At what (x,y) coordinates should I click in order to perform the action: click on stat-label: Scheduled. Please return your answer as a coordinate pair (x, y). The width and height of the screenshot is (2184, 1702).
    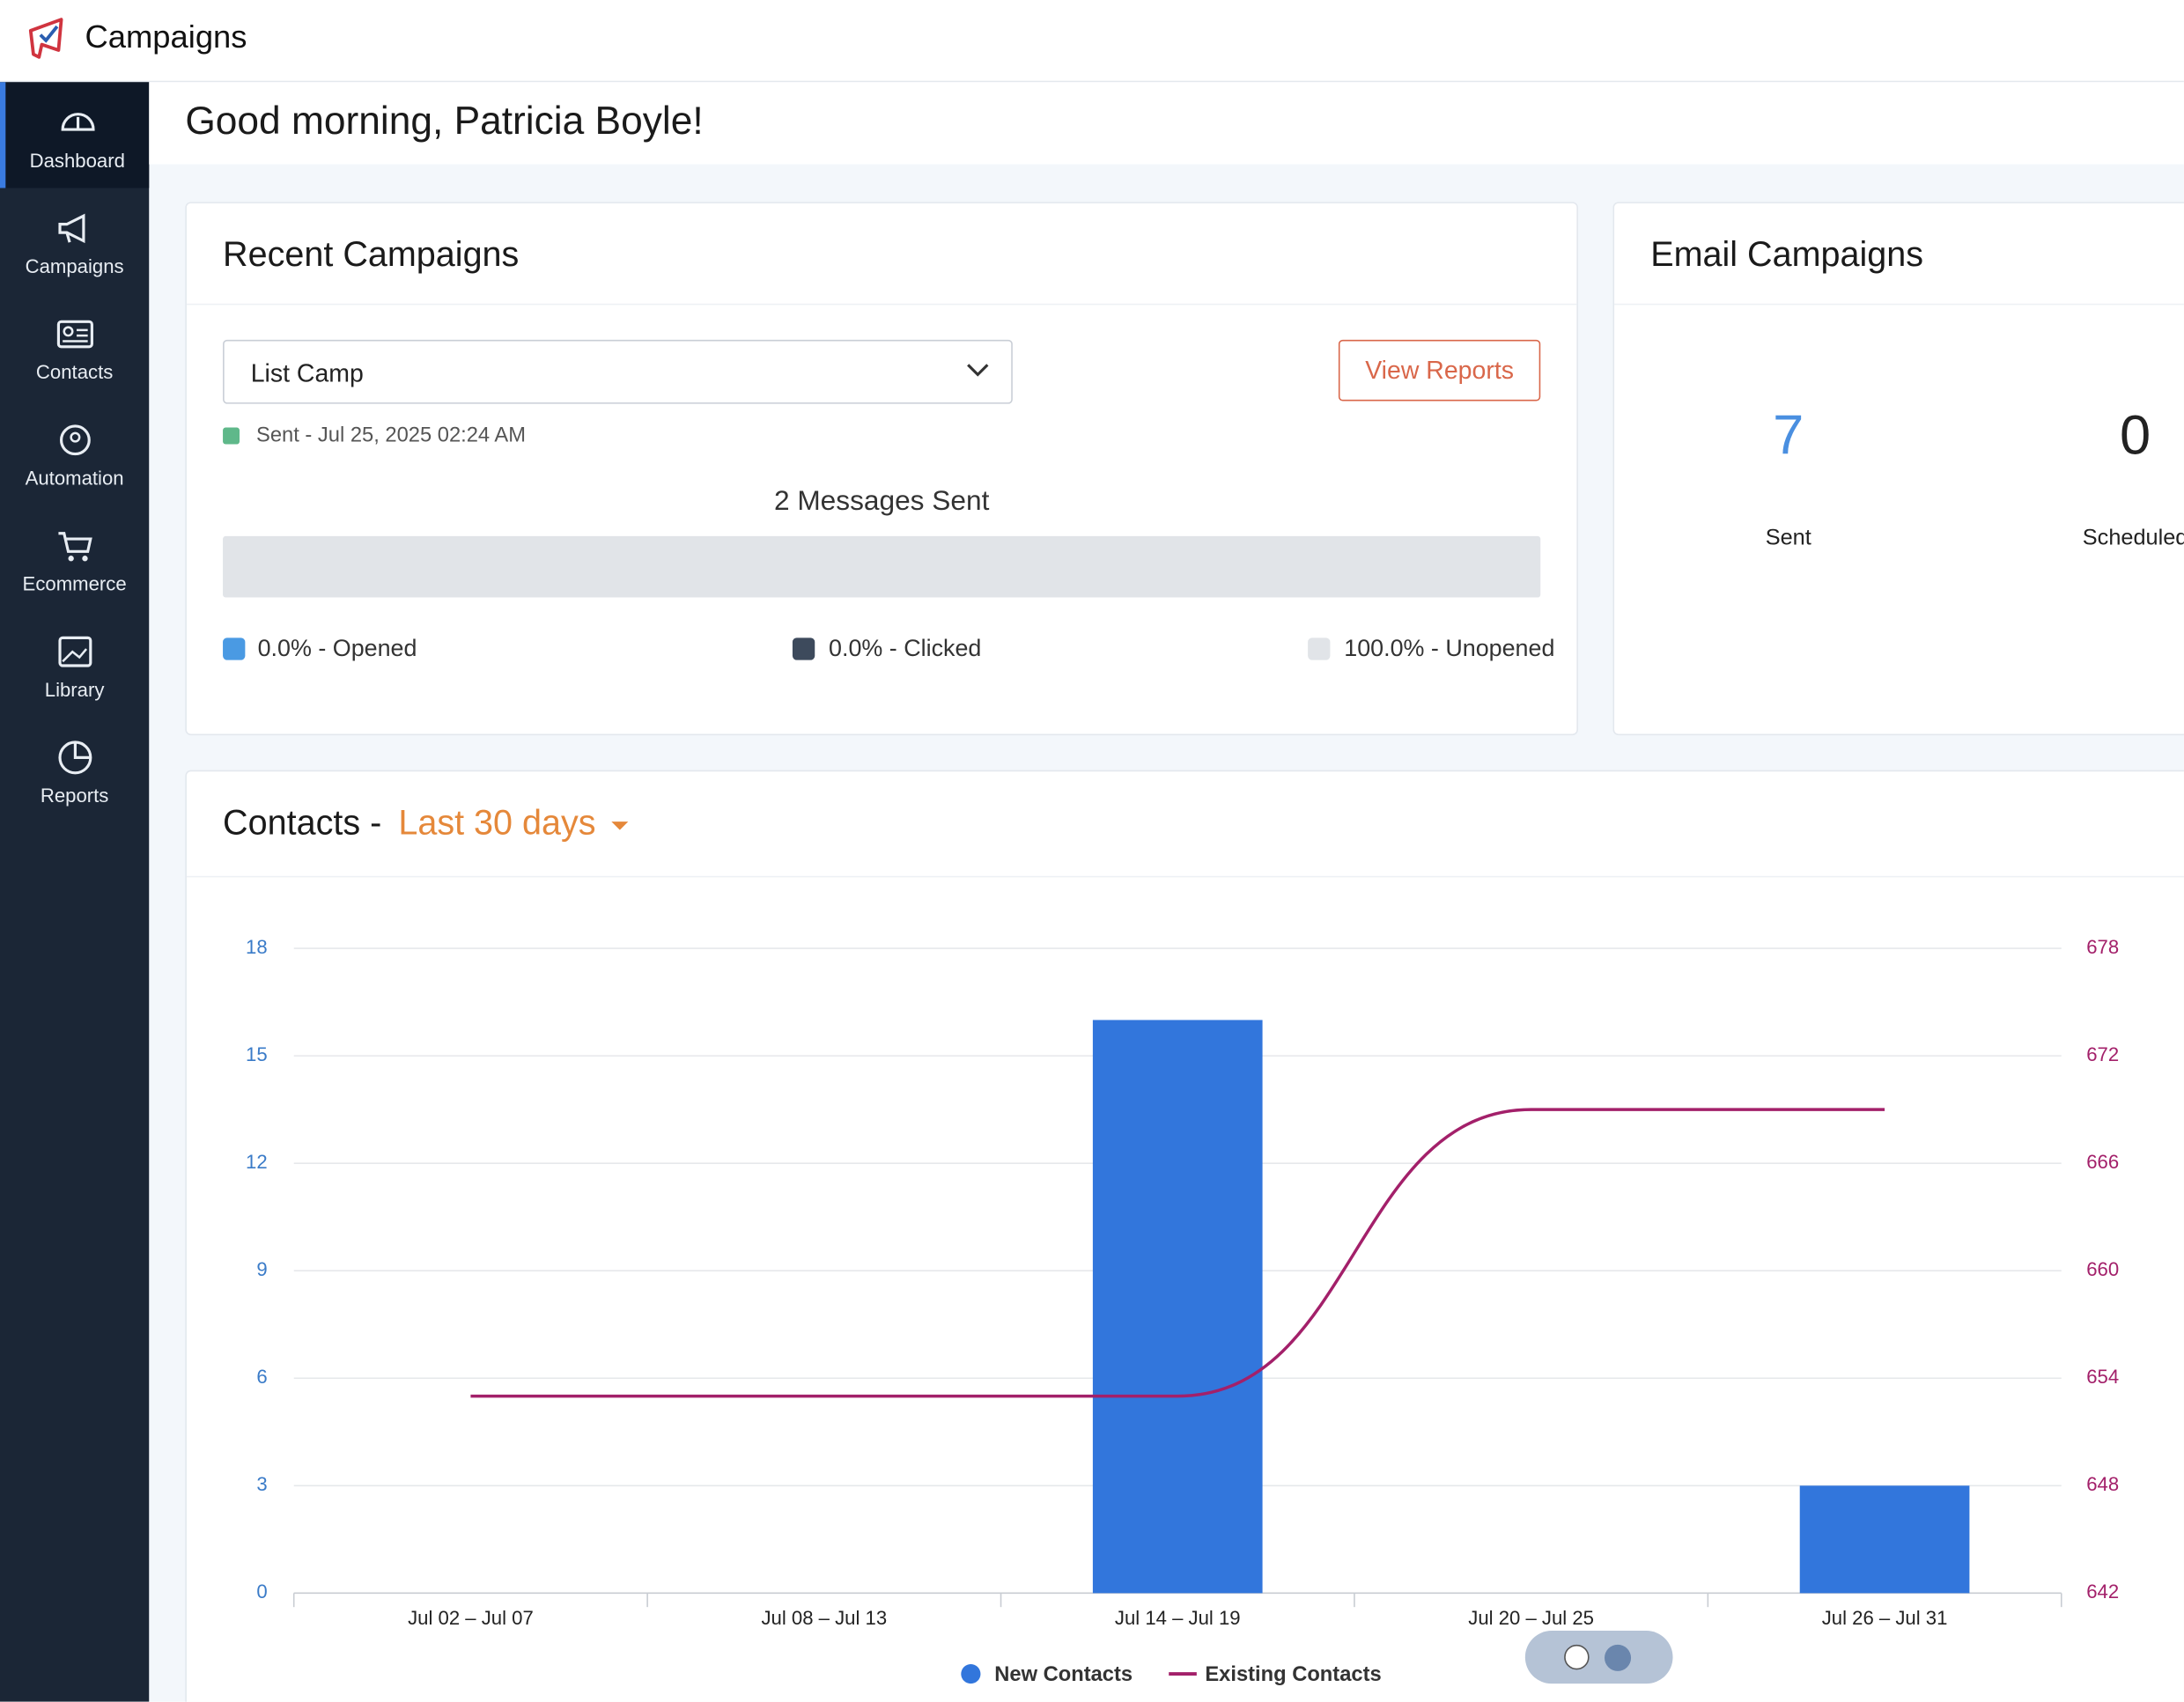
    Looking at the image, I should click on (2133, 538).